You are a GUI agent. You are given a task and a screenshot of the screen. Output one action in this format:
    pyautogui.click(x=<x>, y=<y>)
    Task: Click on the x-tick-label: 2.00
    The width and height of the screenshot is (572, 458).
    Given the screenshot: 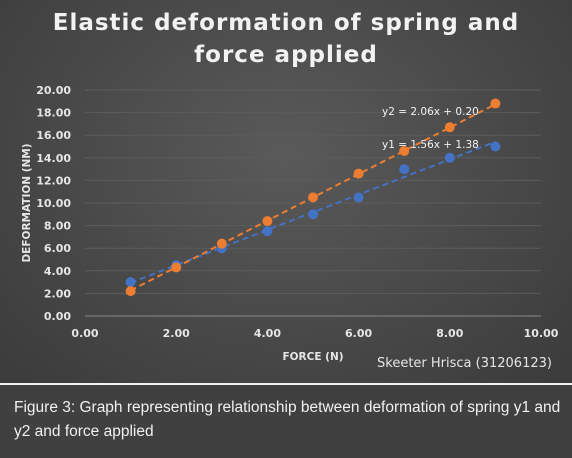 What is the action you would take?
    pyautogui.click(x=176, y=333)
    